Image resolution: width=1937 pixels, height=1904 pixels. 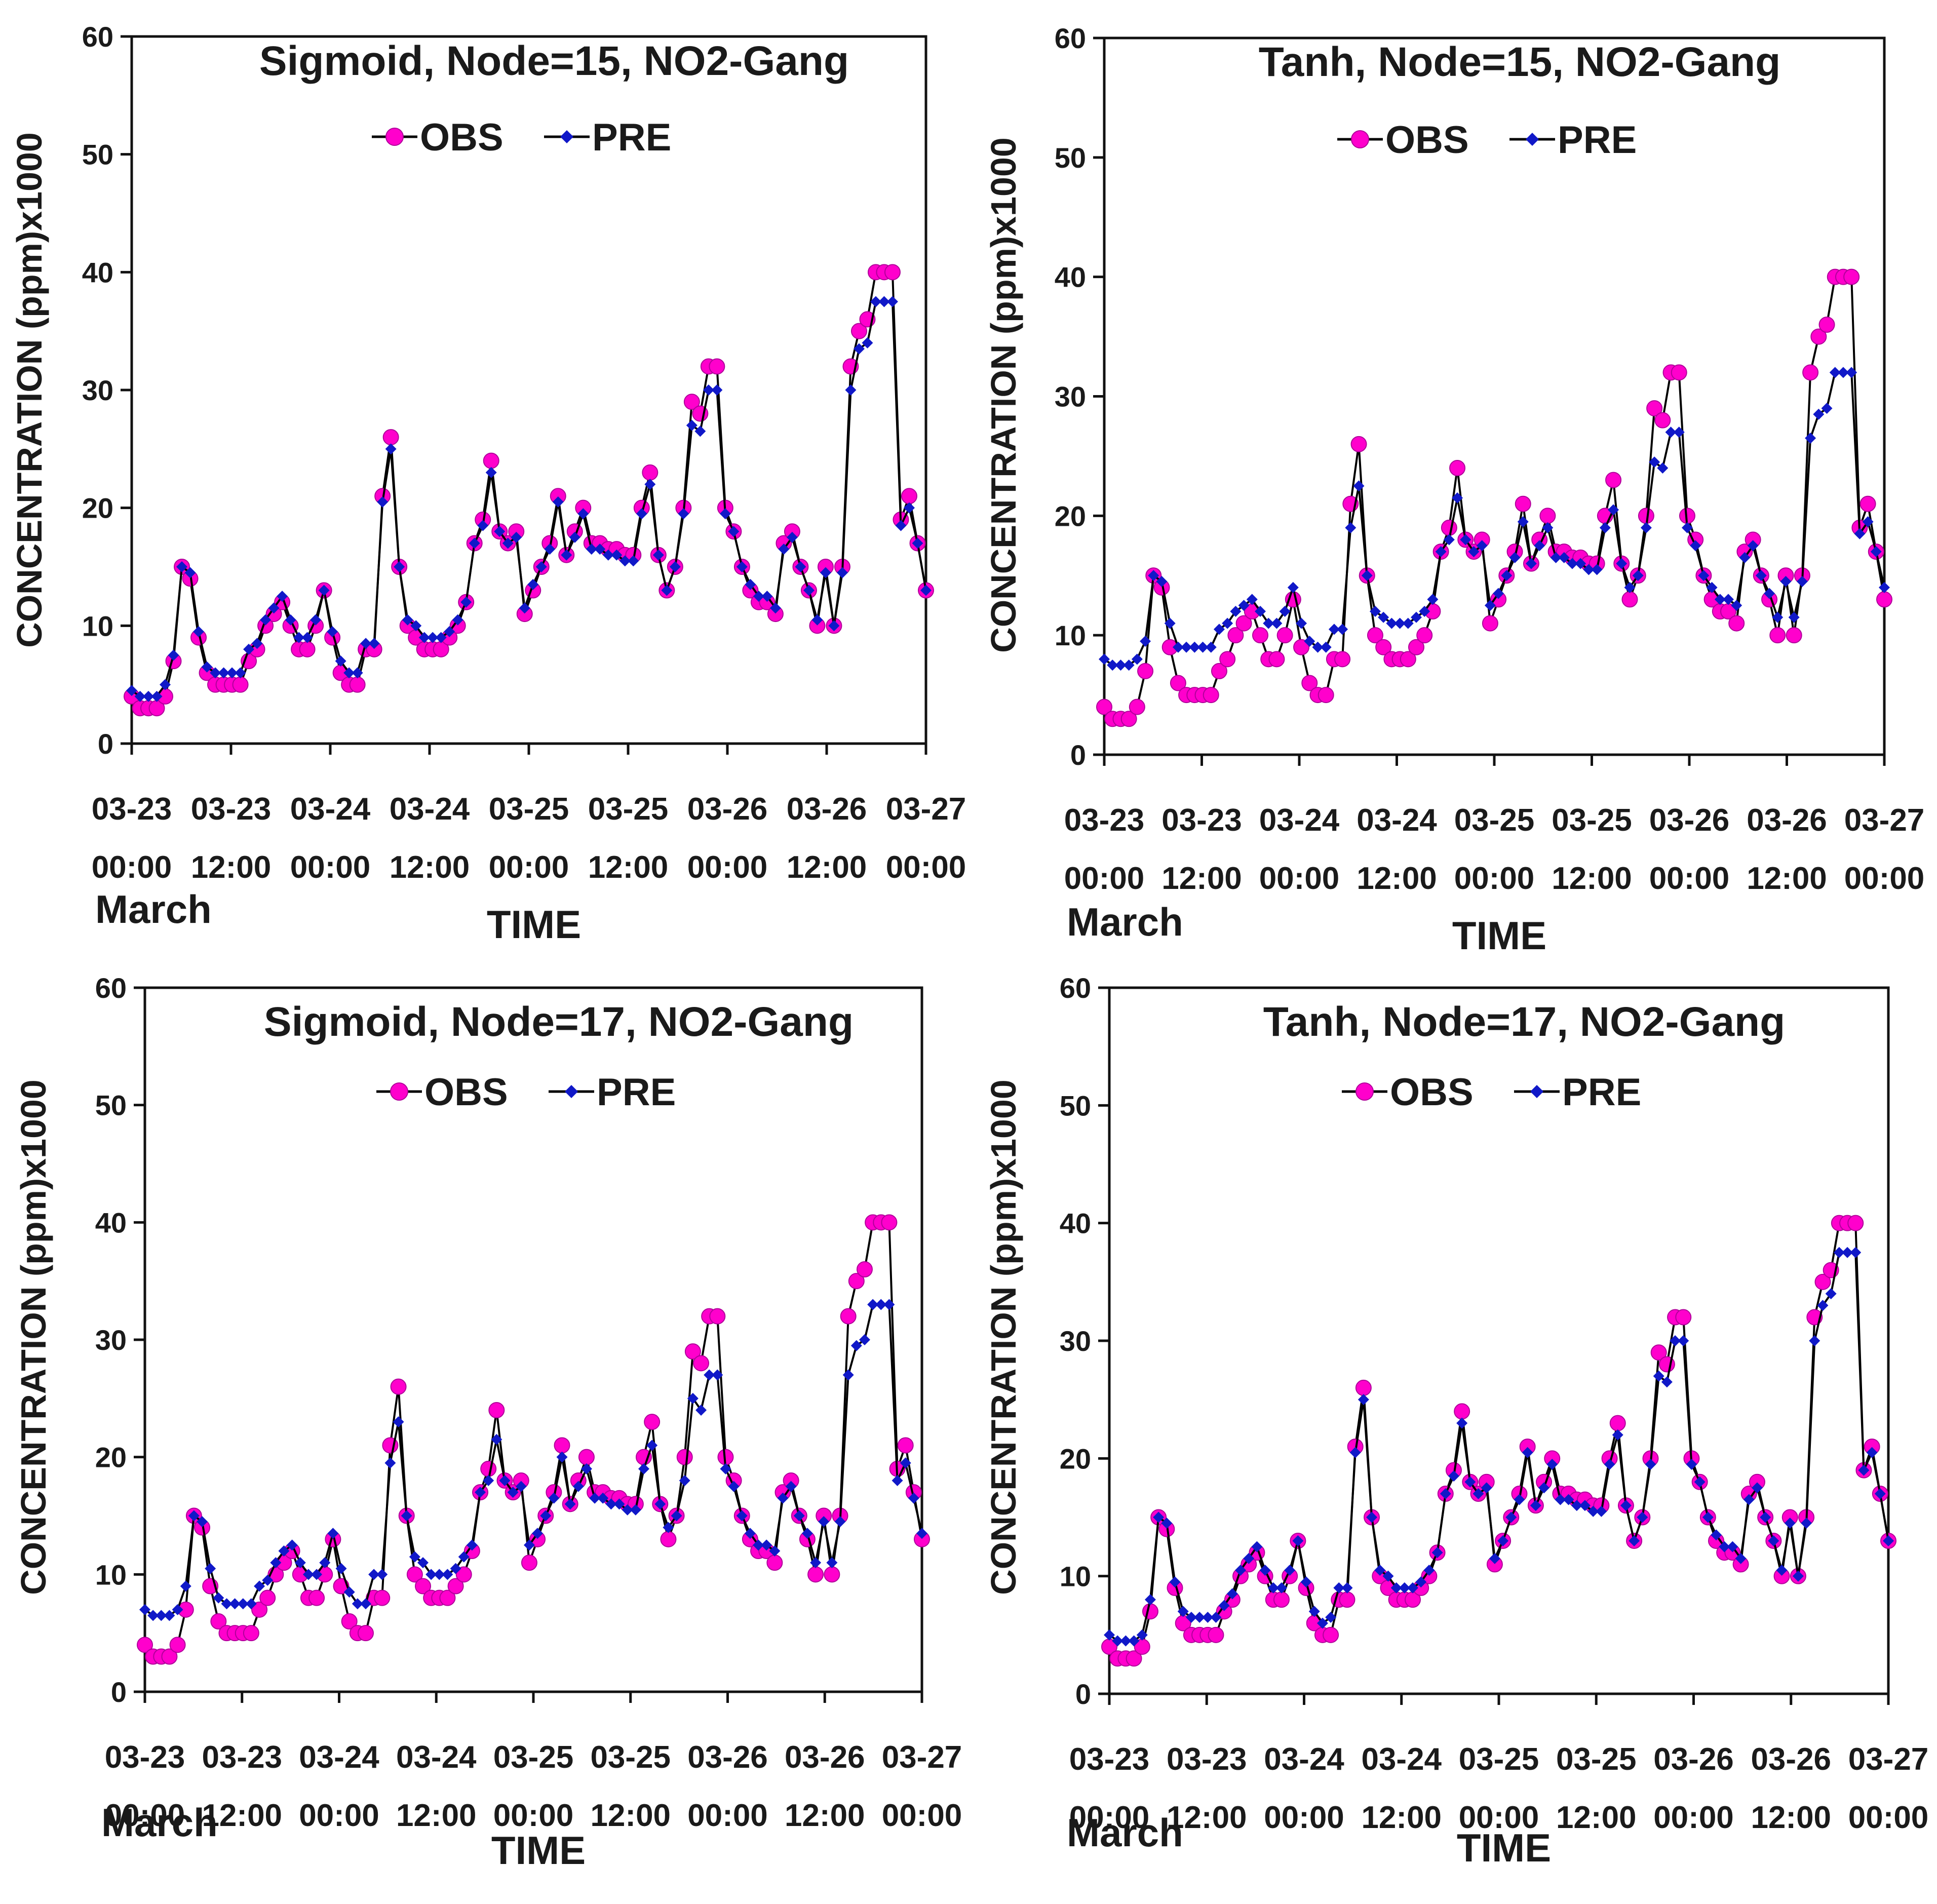 What do you see at coordinates (159, 1822) in the screenshot?
I see `month-label: March` at bounding box center [159, 1822].